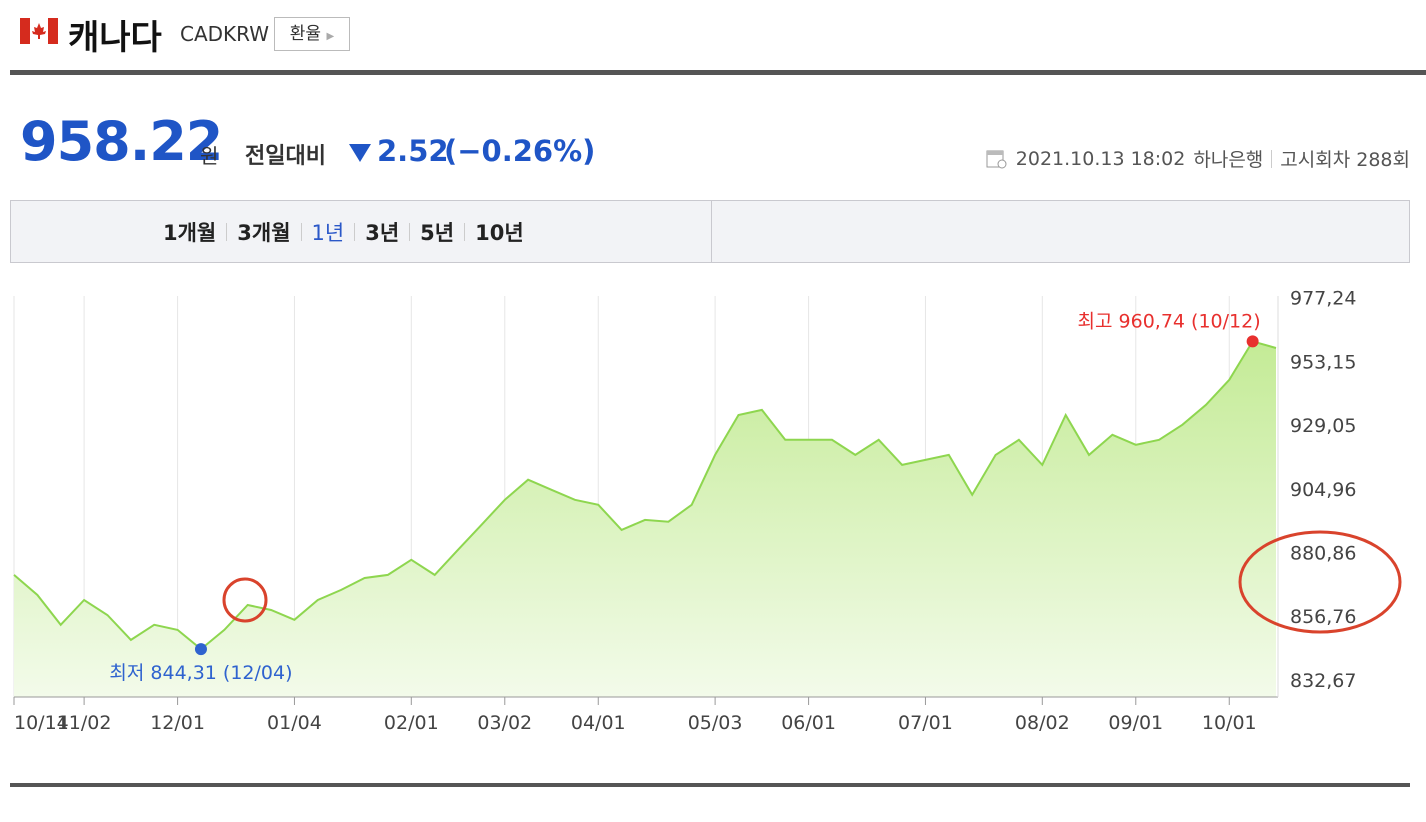 The width and height of the screenshot is (1426, 822). What do you see at coordinates (1228, 160) in the screenshot?
I see `bank: 하나은행` at bounding box center [1228, 160].